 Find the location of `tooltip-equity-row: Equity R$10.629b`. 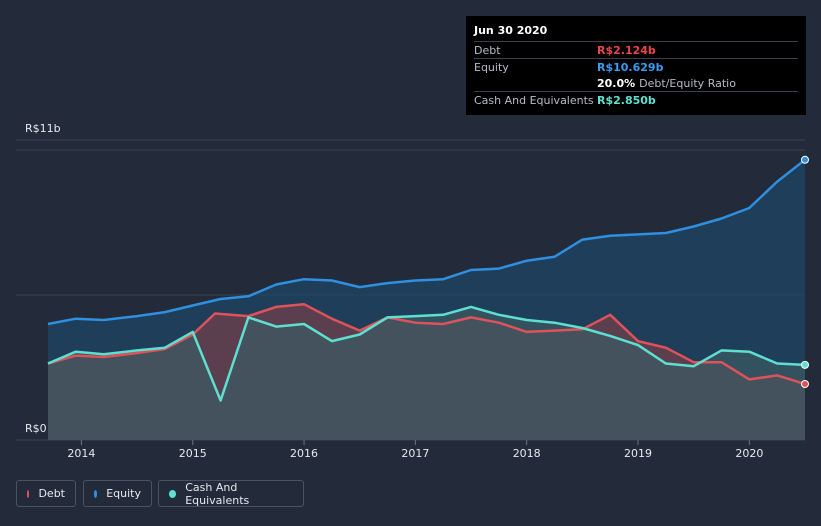

tooltip-equity-row: Equity R$10.629b is located at coordinates (636, 66).